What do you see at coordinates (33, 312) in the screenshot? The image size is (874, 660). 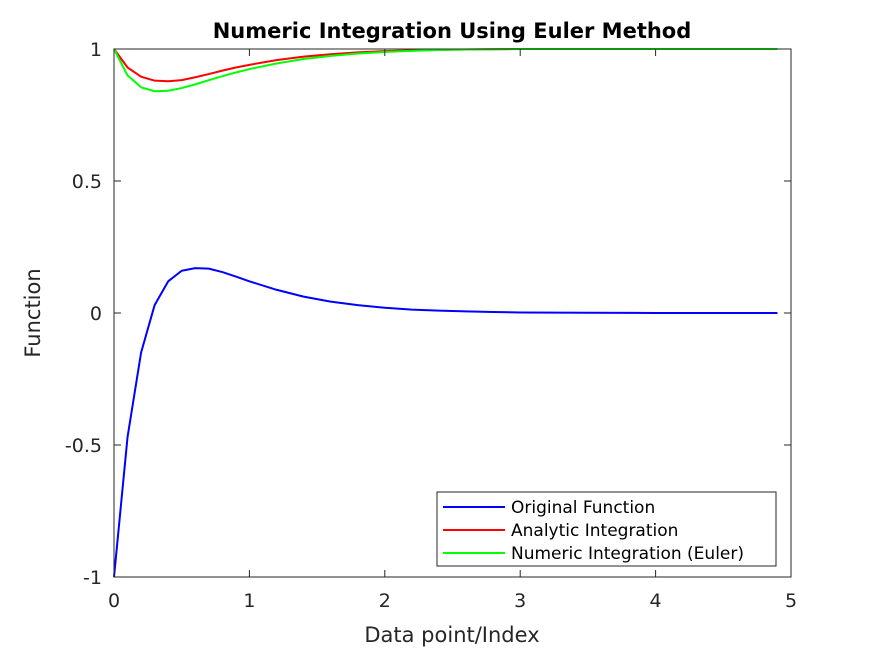 I see `y-axis-label: Function` at bounding box center [33, 312].